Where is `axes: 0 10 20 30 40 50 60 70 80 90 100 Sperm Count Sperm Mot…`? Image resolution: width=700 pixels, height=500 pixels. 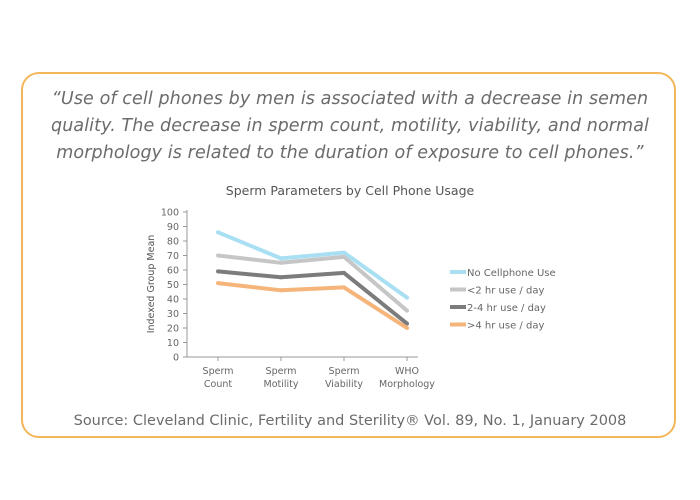
axes: 0 10 20 30 40 50 60 70 80 90 100 Sperm Count Sperm Mot… is located at coordinates (298, 299).